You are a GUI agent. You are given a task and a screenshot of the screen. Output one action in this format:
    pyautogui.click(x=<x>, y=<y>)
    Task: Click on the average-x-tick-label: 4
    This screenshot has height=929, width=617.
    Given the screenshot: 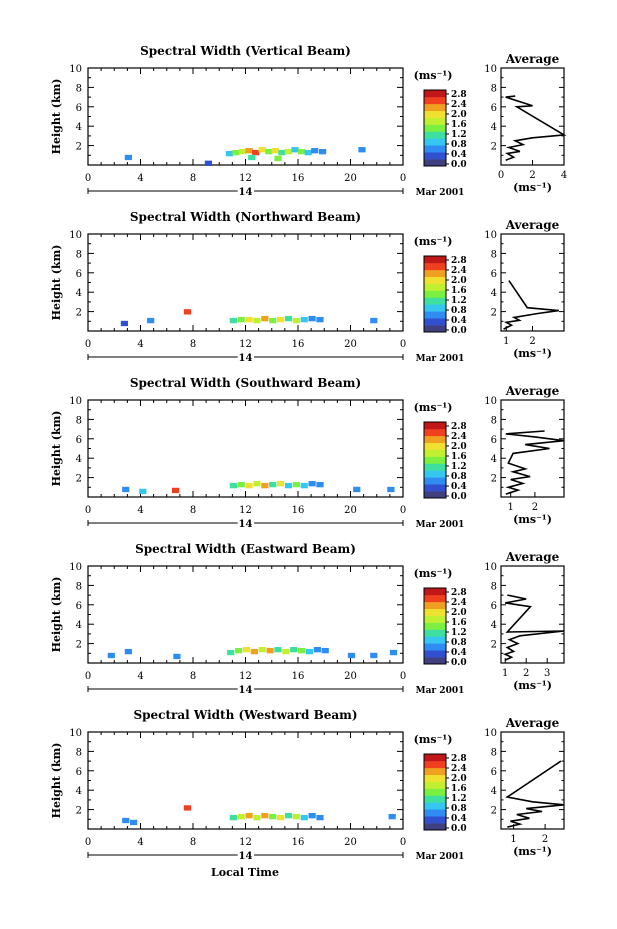 What is the action you would take?
    pyautogui.click(x=564, y=175)
    